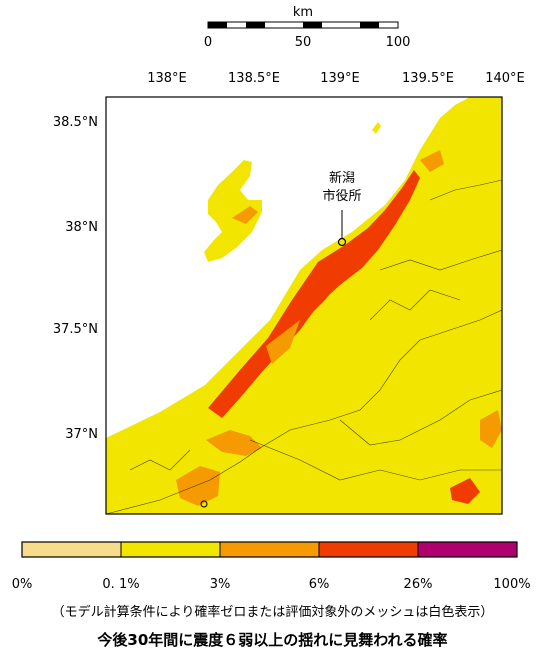 Image resolution: width=545 pixels, height=660 pixels. What do you see at coordinates (22, 584) in the screenshot?
I see `legend-label-0: 0%` at bounding box center [22, 584].